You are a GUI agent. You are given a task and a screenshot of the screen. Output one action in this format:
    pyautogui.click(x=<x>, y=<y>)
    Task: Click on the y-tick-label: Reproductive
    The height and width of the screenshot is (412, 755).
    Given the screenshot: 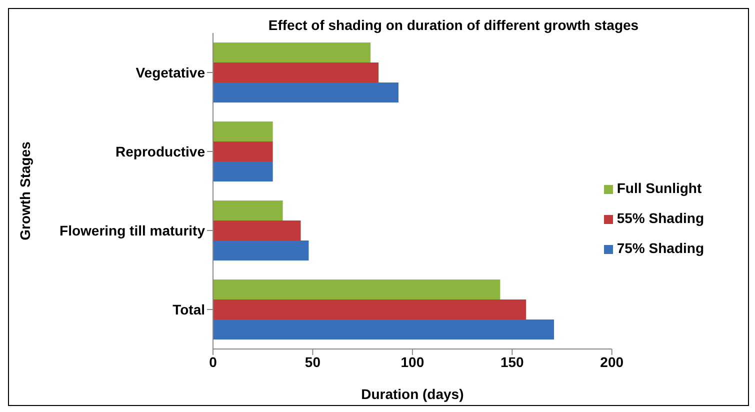 What is the action you would take?
    pyautogui.click(x=161, y=151)
    